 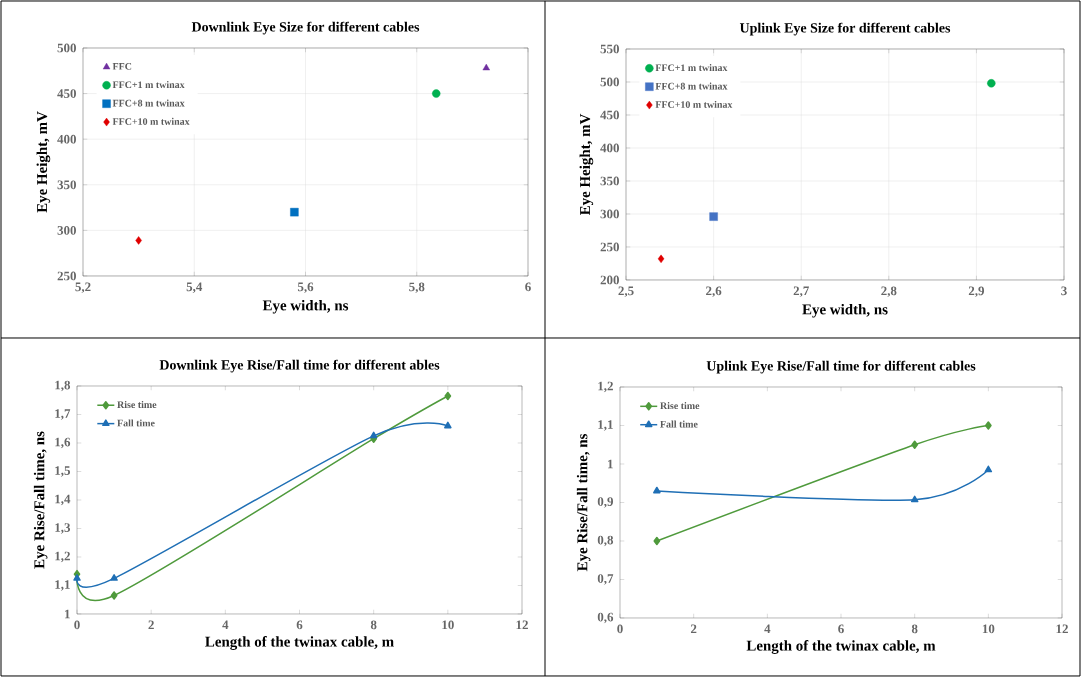 I want to click on x-tick-label: 2,9, so click(x=976, y=292).